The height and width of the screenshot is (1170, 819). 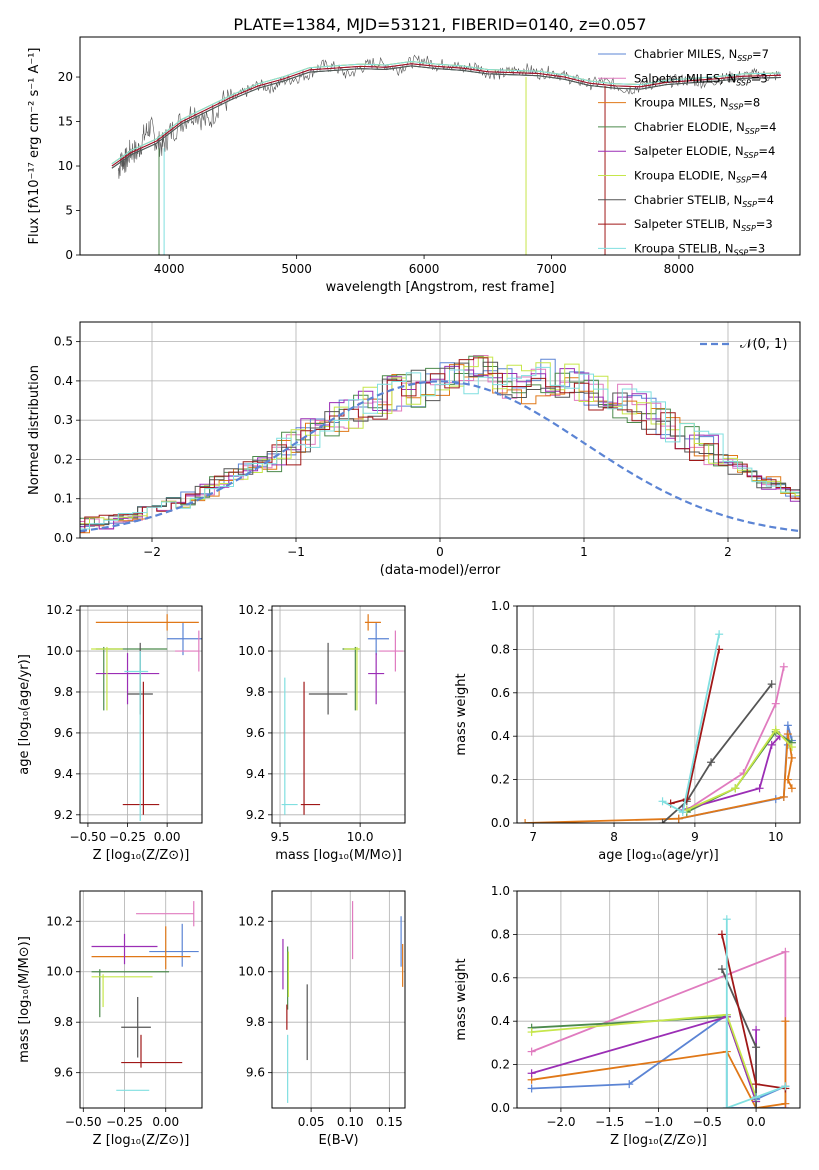 I want to click on age-vs-Z-ytick-label: 9.4, so click(x=63, y=774).